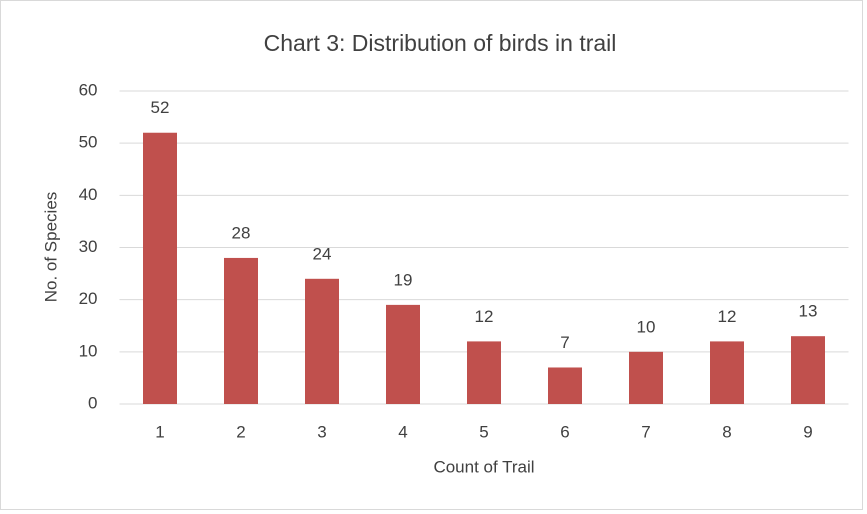 This screenshot has height=514, width=867. Describe the element at coordinates (50, 247) in the screenshot. I see `y-axis-label: No. of Species` at that location.